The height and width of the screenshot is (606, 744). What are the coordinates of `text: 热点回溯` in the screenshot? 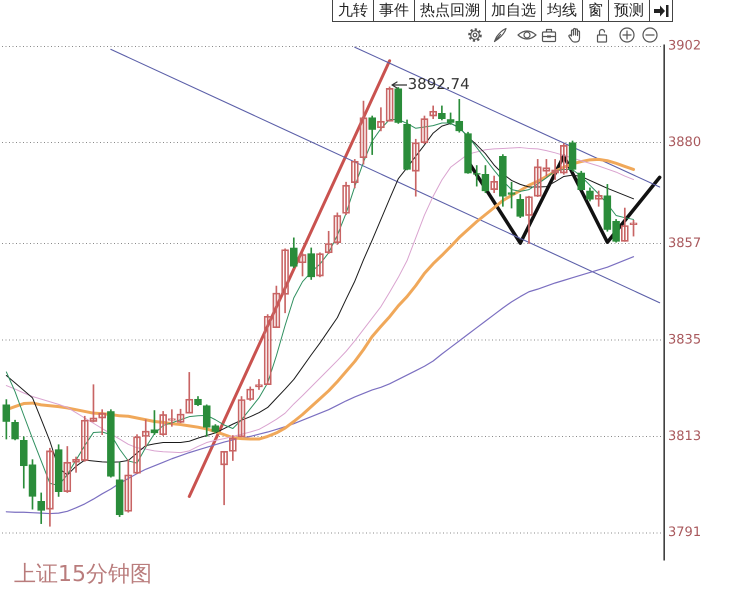 It's located at (449, 10).